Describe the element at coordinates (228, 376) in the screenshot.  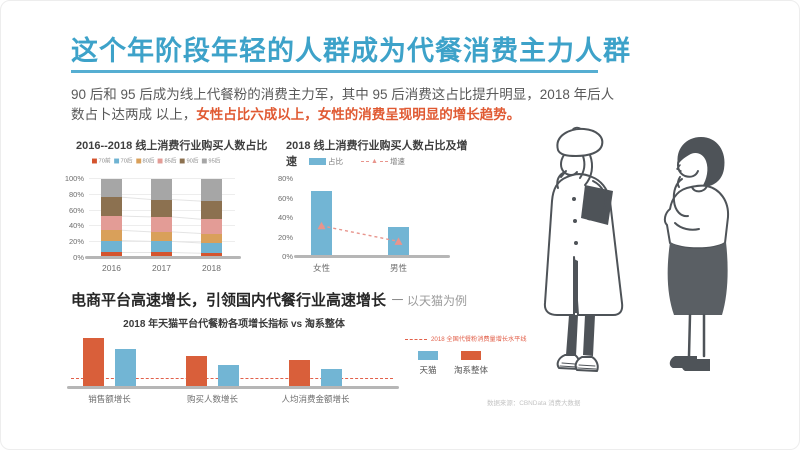
I see `bar-天猫-购买人数增长` at that location.